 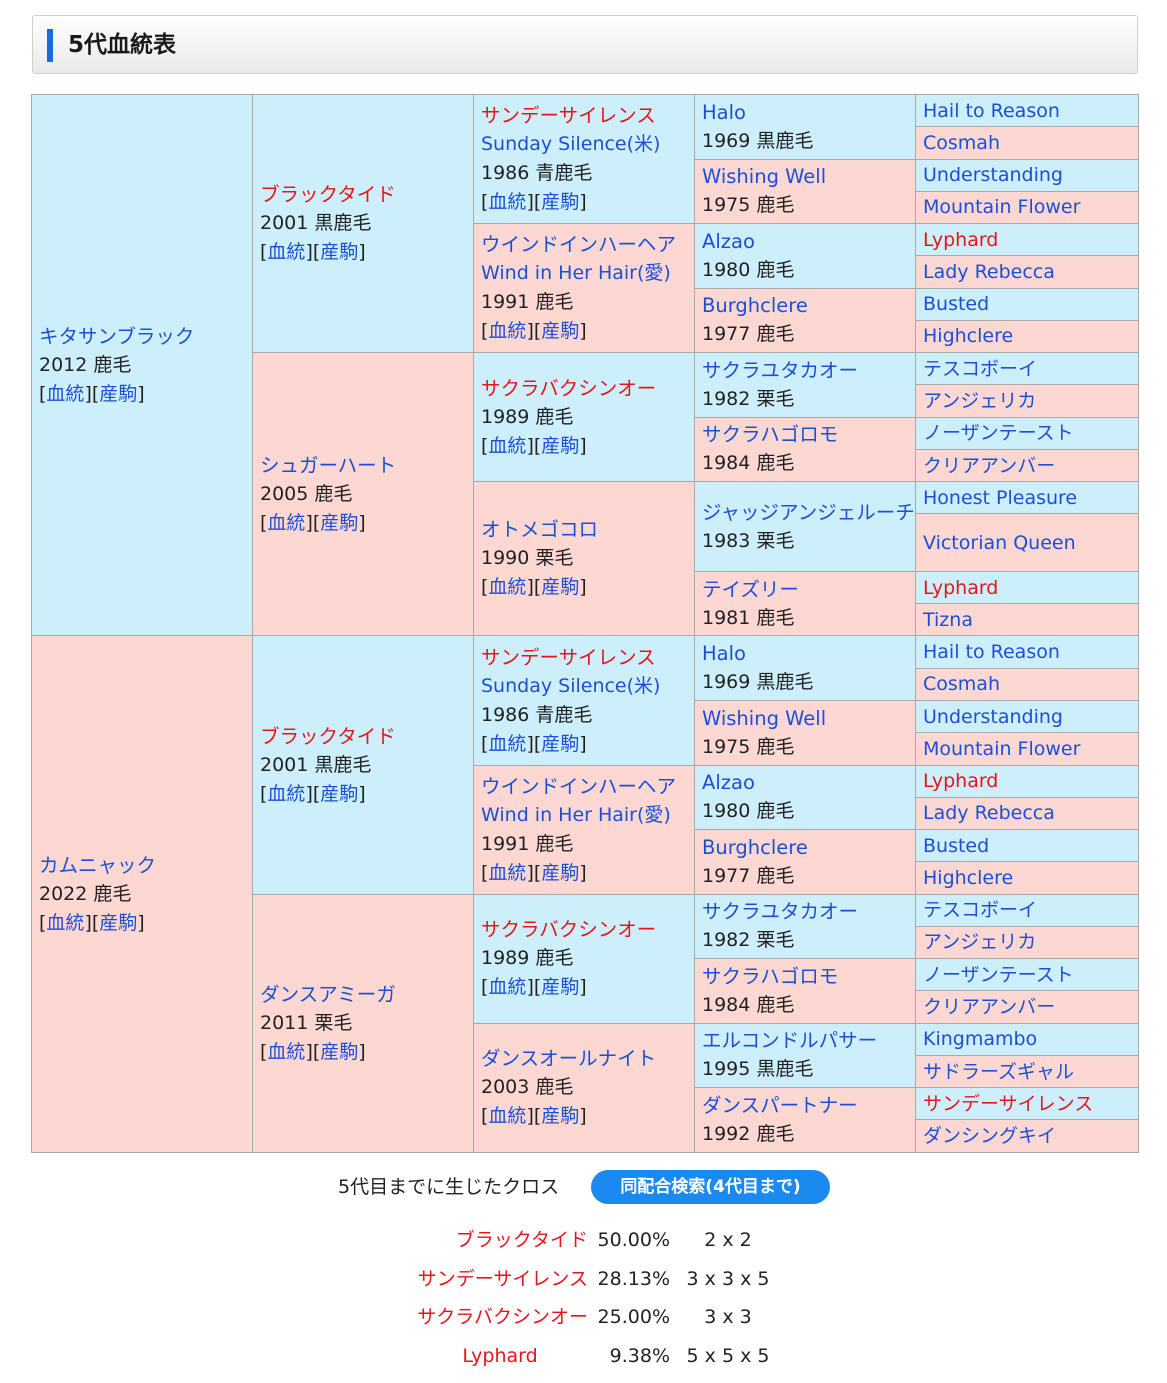 What do you see at coordinates (990, 1136) in the screenshot?
I see `horse-name-link: ダンシングキイ` at bounding box center [990, 1136].